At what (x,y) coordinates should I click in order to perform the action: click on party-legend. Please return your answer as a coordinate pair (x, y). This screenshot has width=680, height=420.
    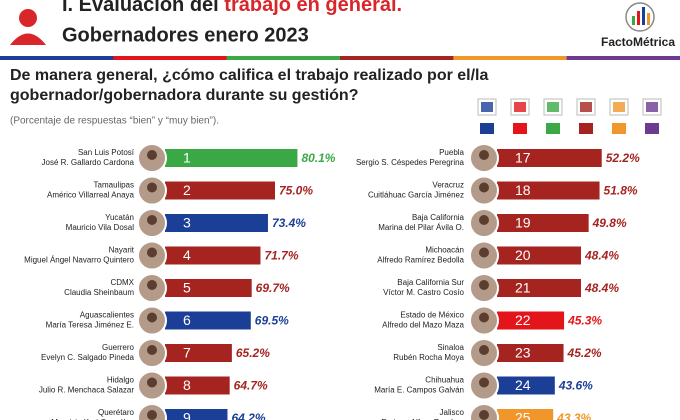
    Looking at the image, I should click on (569, 116).